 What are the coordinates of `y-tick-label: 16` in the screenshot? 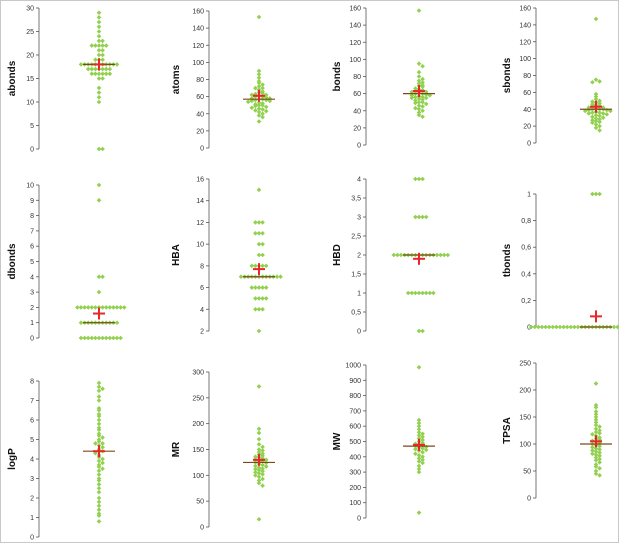 It's located at (200, 180).